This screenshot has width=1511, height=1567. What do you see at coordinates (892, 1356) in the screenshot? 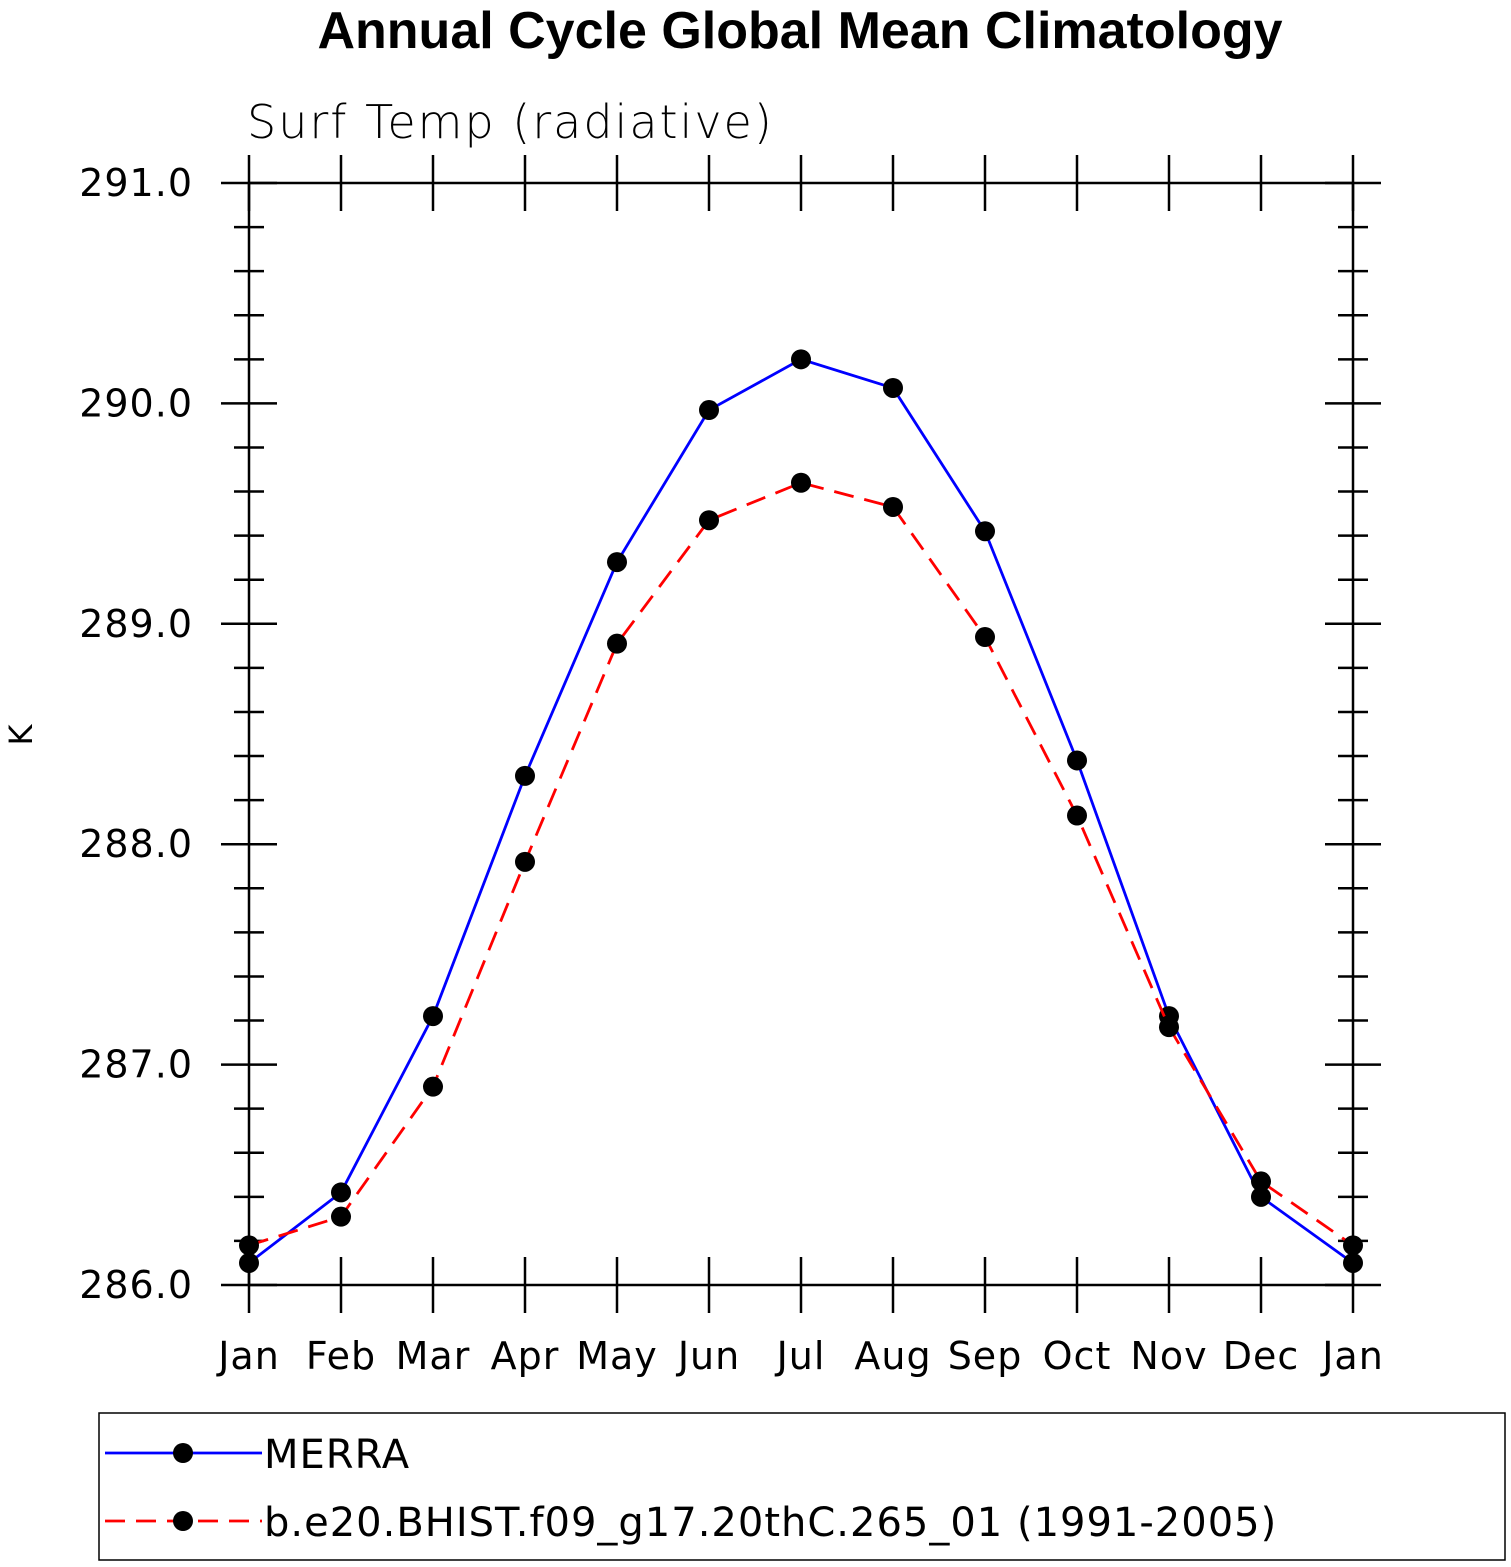
I see `x-tick-label: Aug` at bounding box center [892, 1356].